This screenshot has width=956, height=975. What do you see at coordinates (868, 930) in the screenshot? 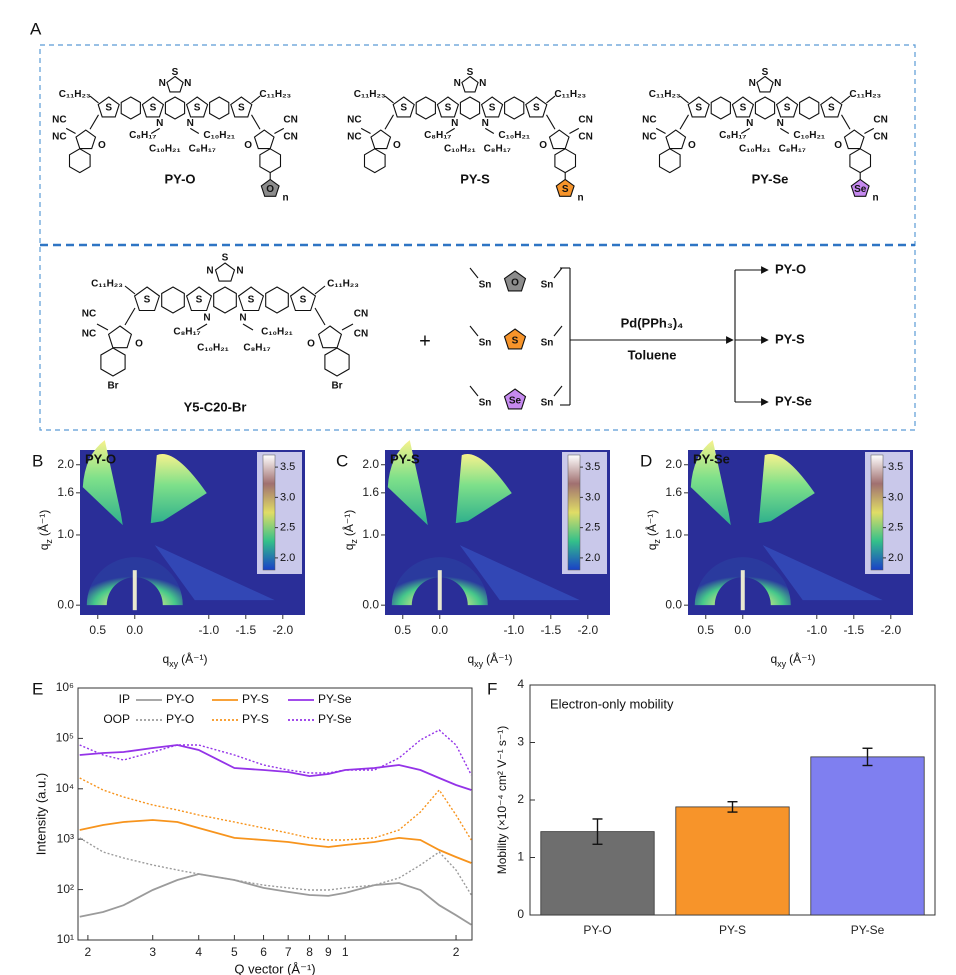
I see `x-tick-label: PY-Se` at bounding box center [868, 930].